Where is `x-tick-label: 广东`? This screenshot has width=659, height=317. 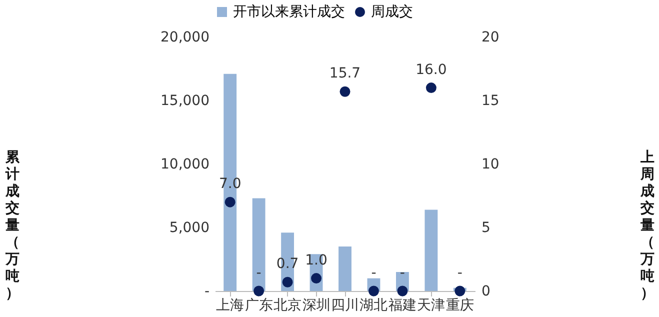
x-tick-label: 广东 is located at coordinates (258, 306).